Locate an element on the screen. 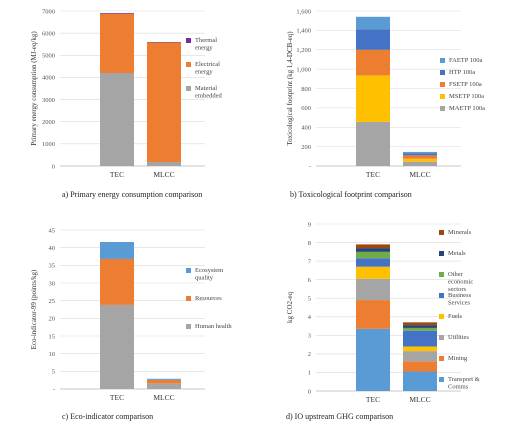 This screenshot has height=428, width=512. y-tick-label: 2 is located at coordinates (309, 354).